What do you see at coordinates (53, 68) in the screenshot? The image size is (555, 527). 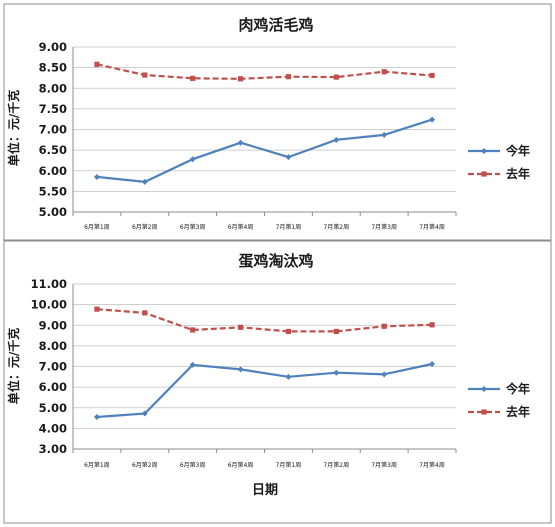 I see `y-tick-label: 8.50` at bounding box center [53, 68].